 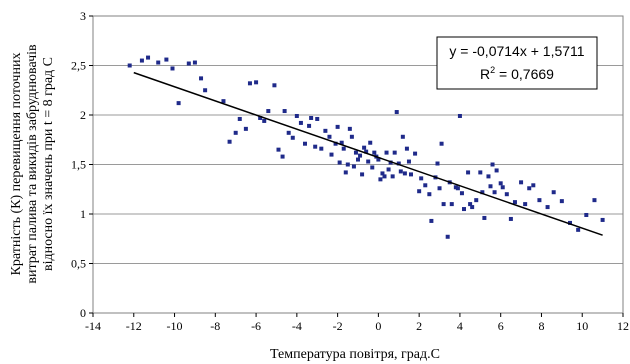 I want to click on r-squared-value: = 0,7669, so click(x=524, y=74).